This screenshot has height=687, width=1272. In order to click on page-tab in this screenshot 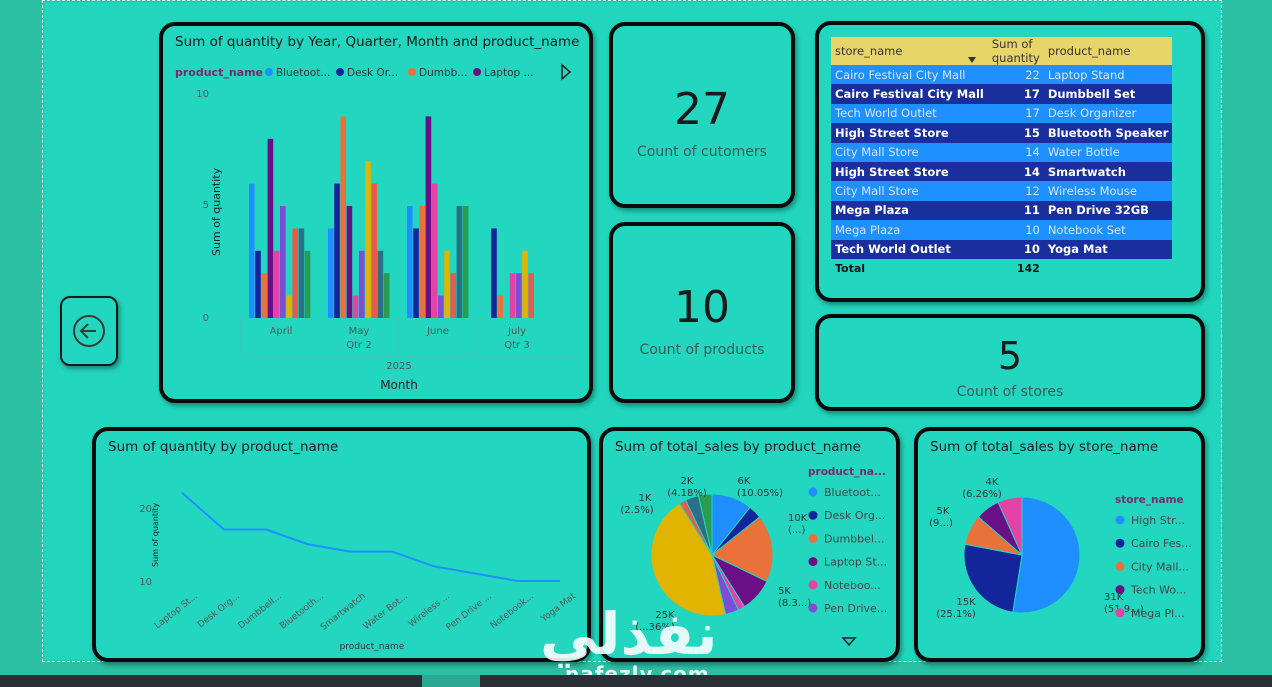, I will do `click(451, 681)`.